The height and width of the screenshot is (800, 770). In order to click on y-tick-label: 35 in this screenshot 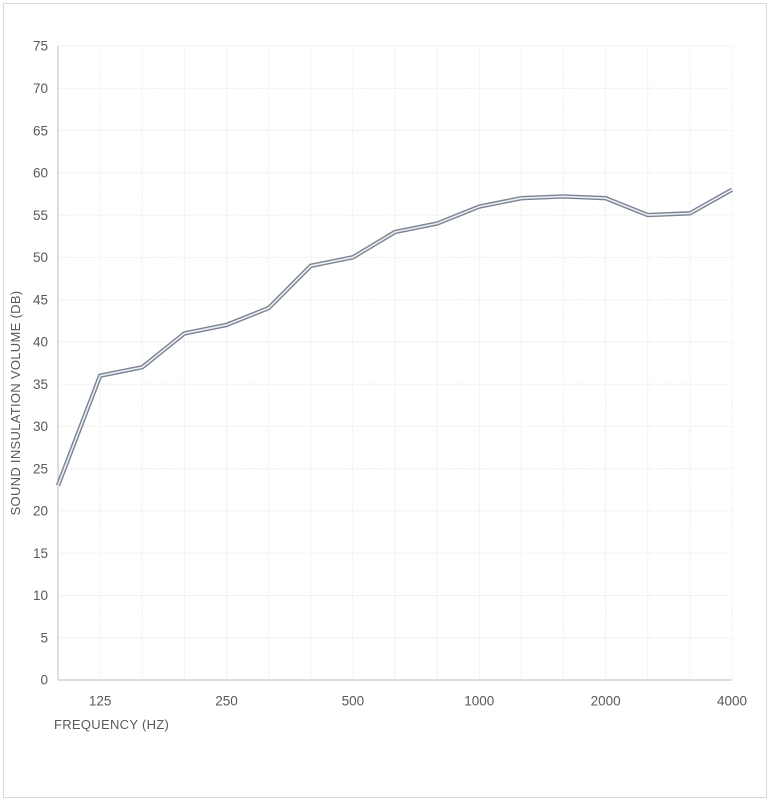, I will do `click(40, 384)`.